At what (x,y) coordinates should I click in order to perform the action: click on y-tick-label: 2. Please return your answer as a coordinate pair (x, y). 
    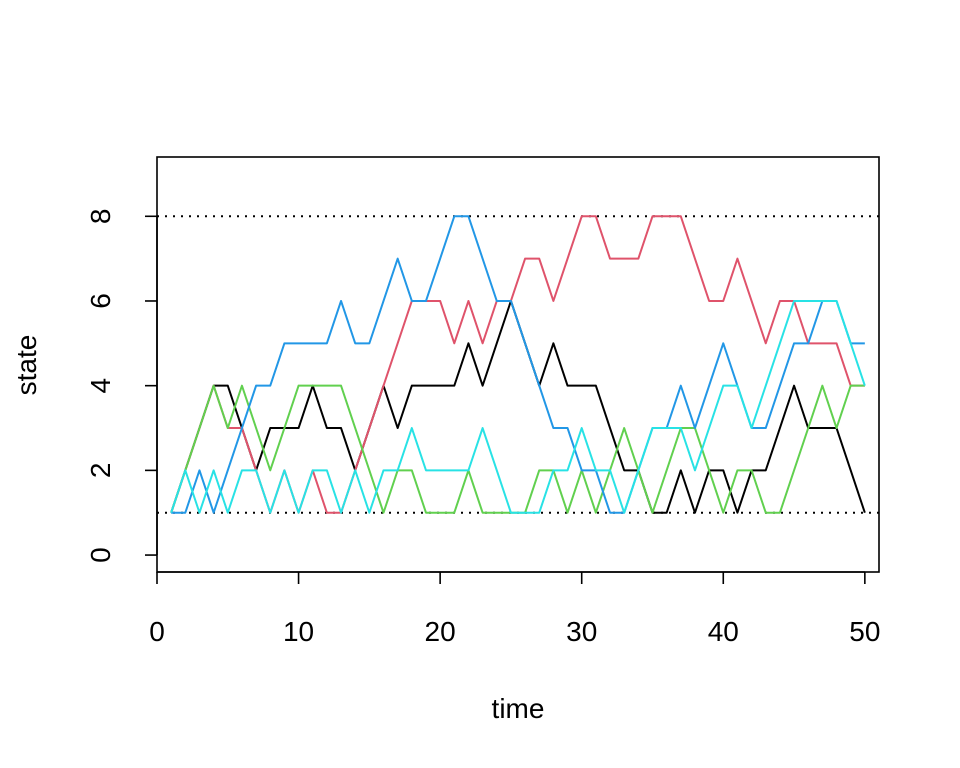
    Looking at the image, I should click on (100, 471).